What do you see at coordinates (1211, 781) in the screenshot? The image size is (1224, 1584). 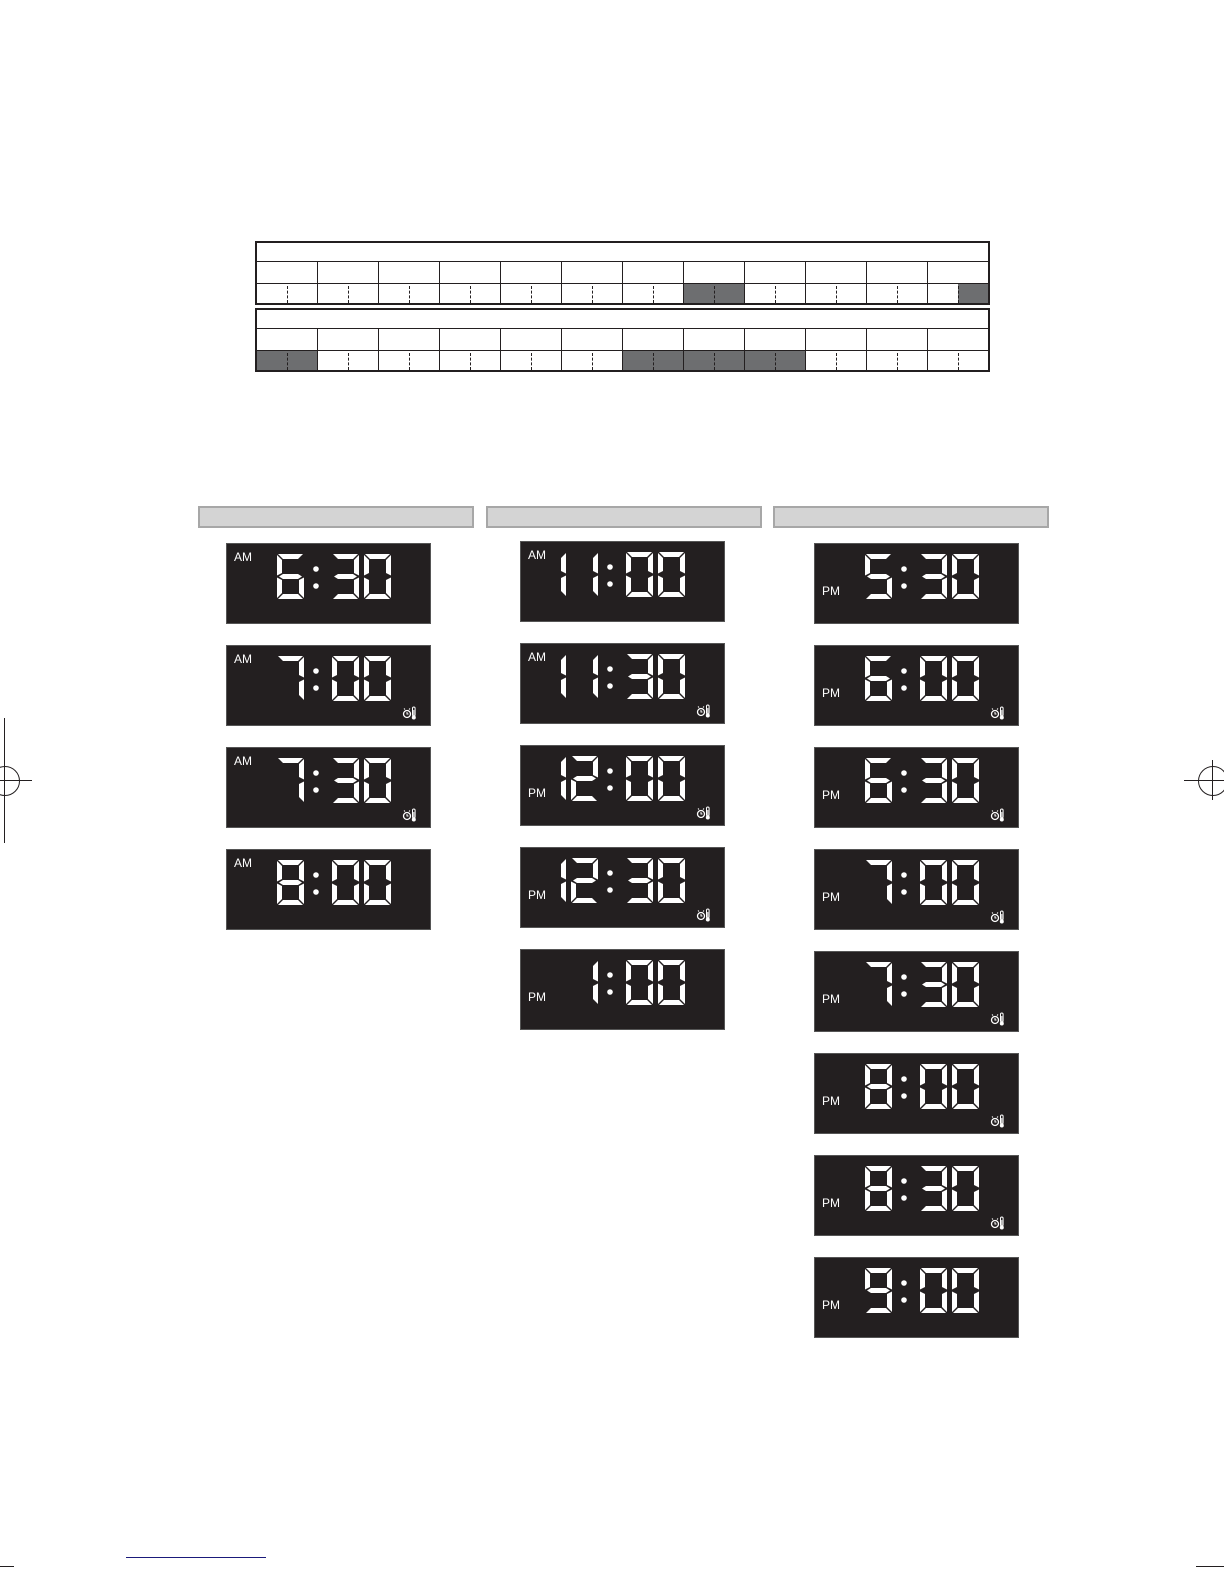 I see `registration-circle-right` at bounding box center [1211, 781].